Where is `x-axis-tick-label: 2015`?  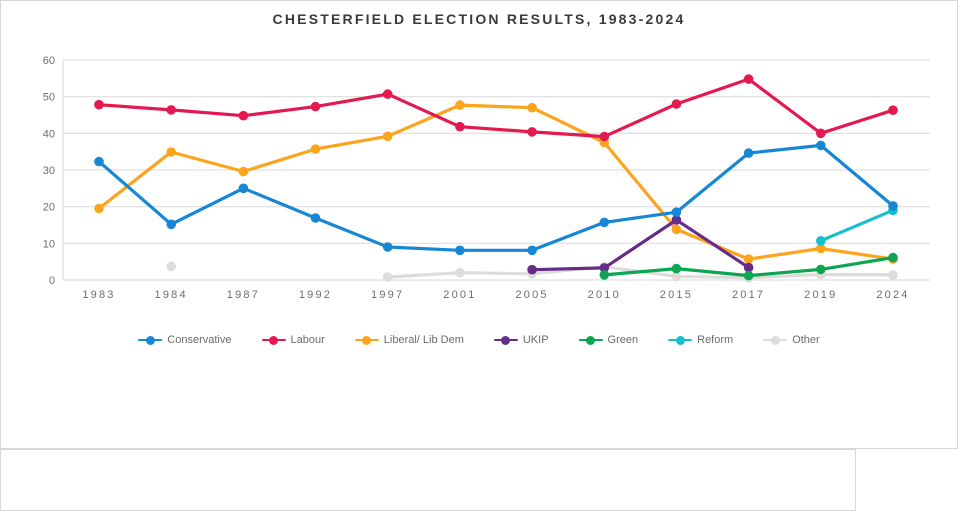
x-axis-tick-label: 2015 is located at coordinates (676, 295).